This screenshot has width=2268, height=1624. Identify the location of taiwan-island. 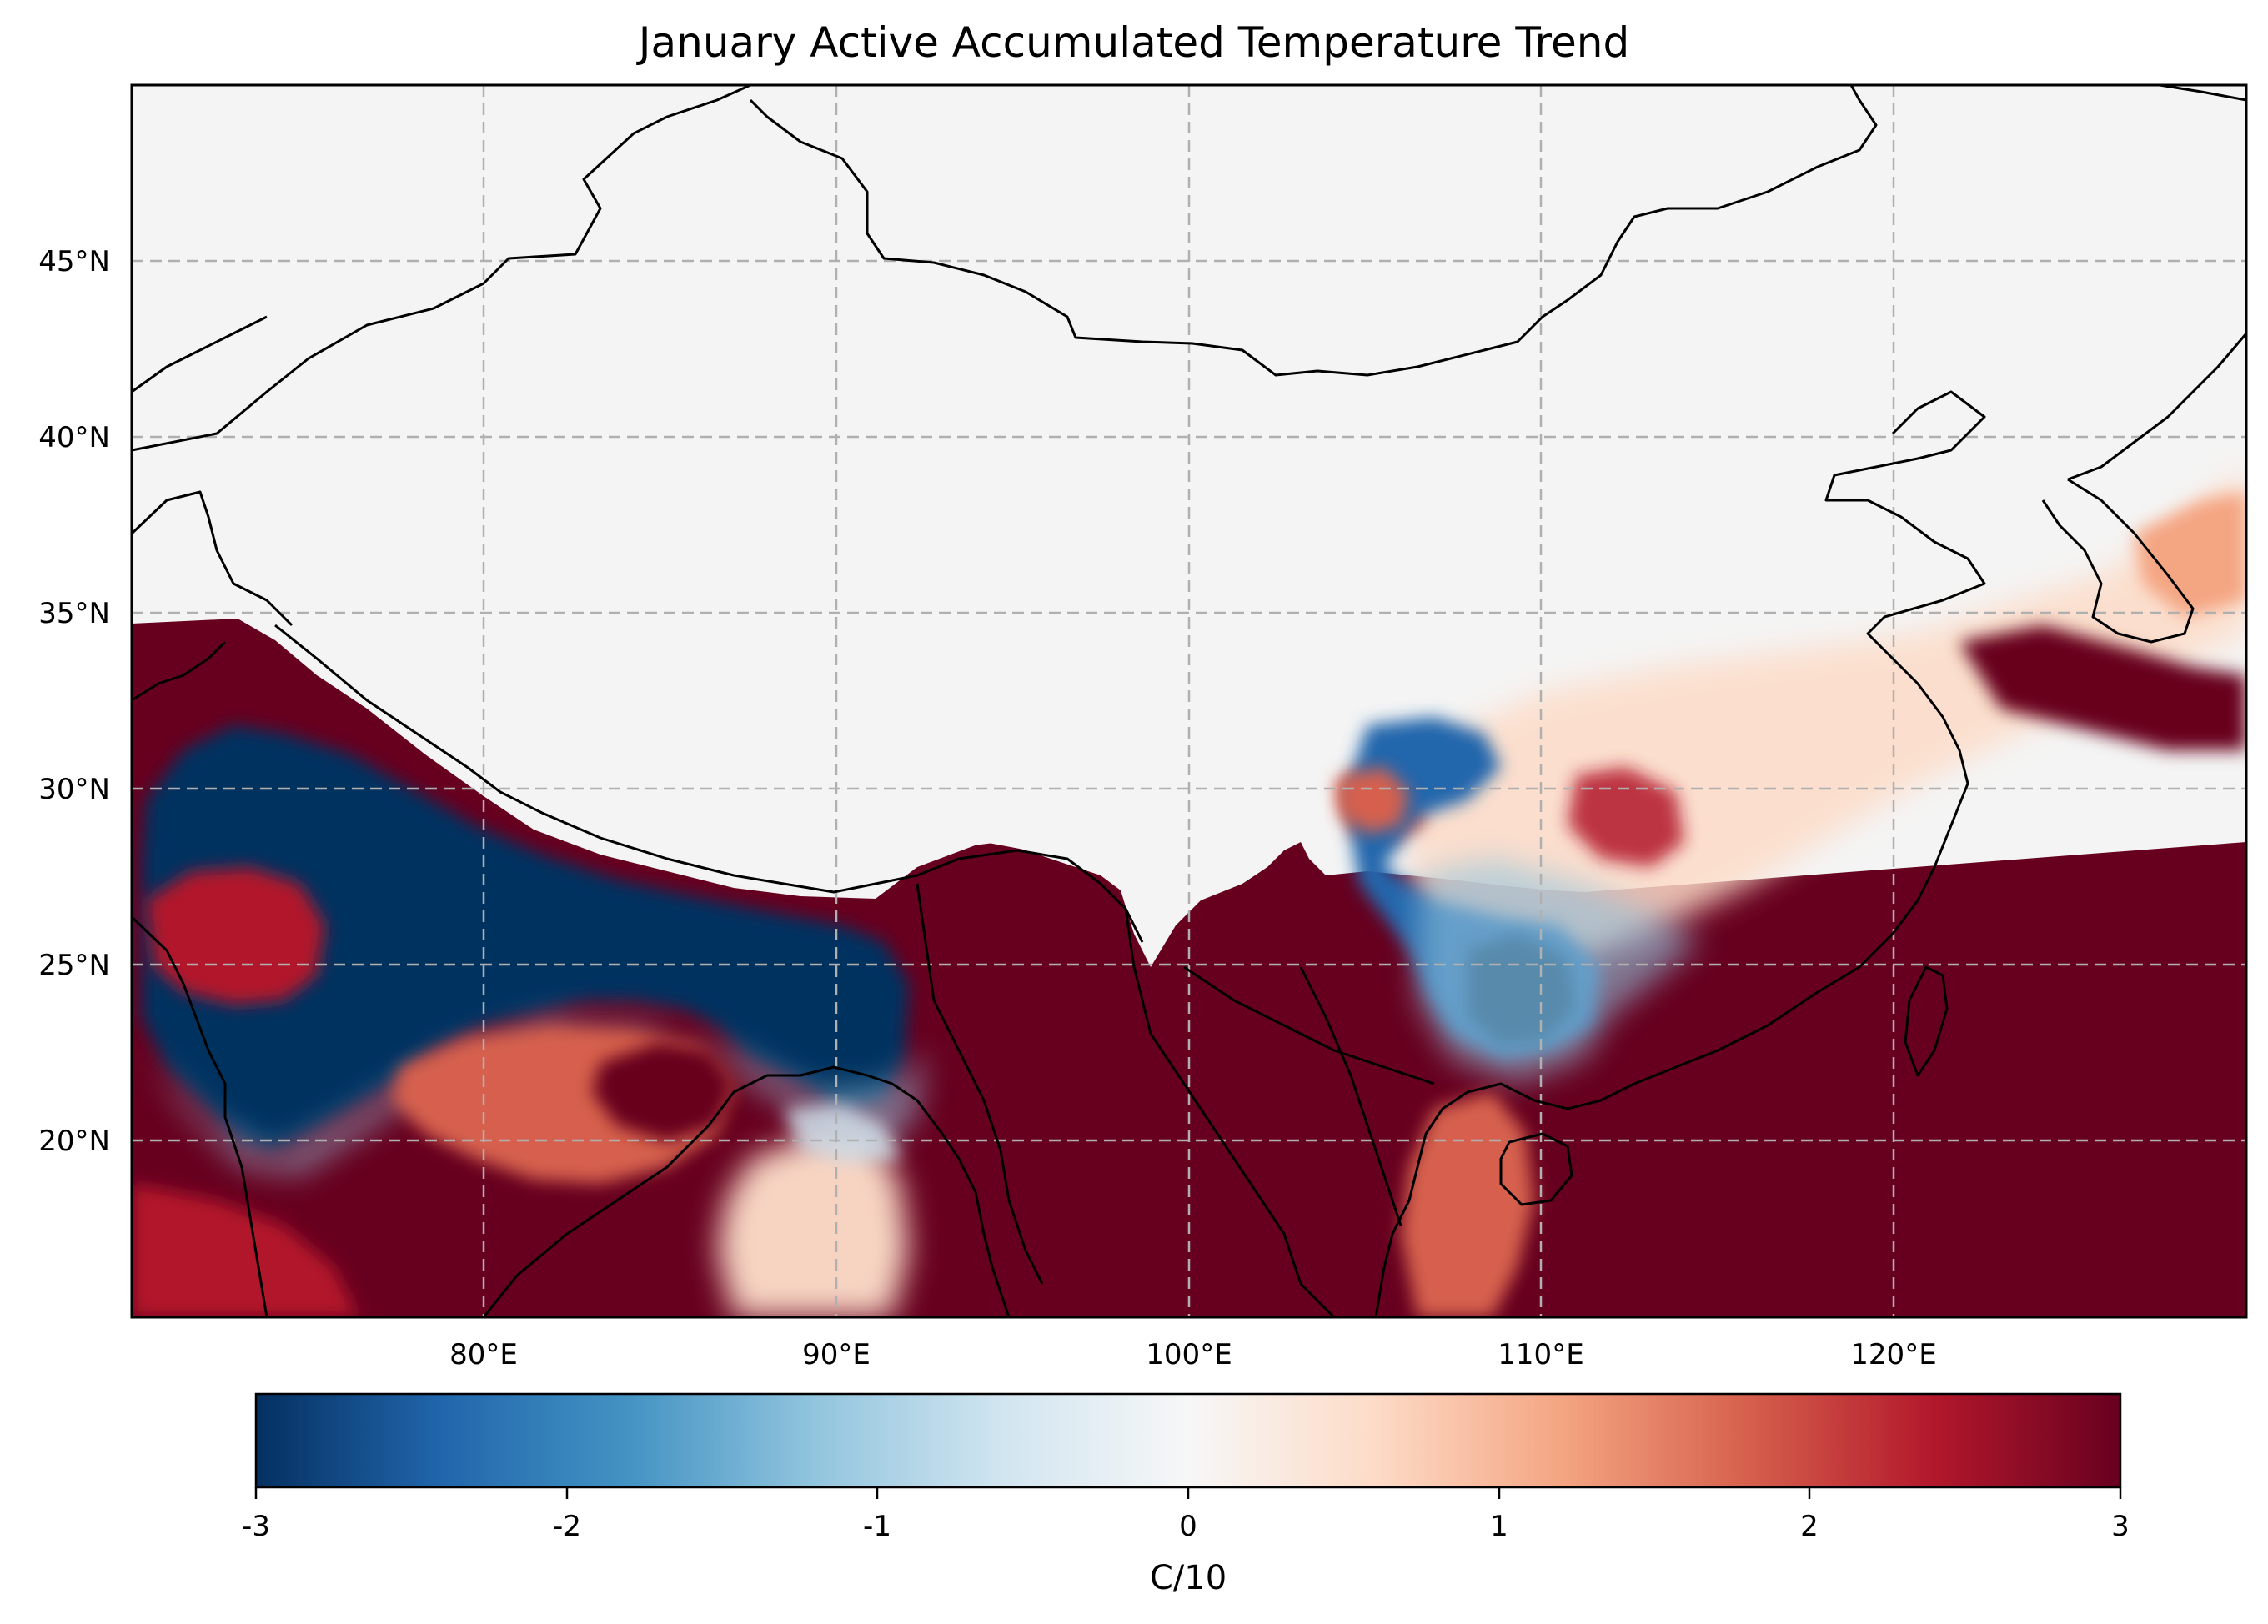
(1926, 1021).